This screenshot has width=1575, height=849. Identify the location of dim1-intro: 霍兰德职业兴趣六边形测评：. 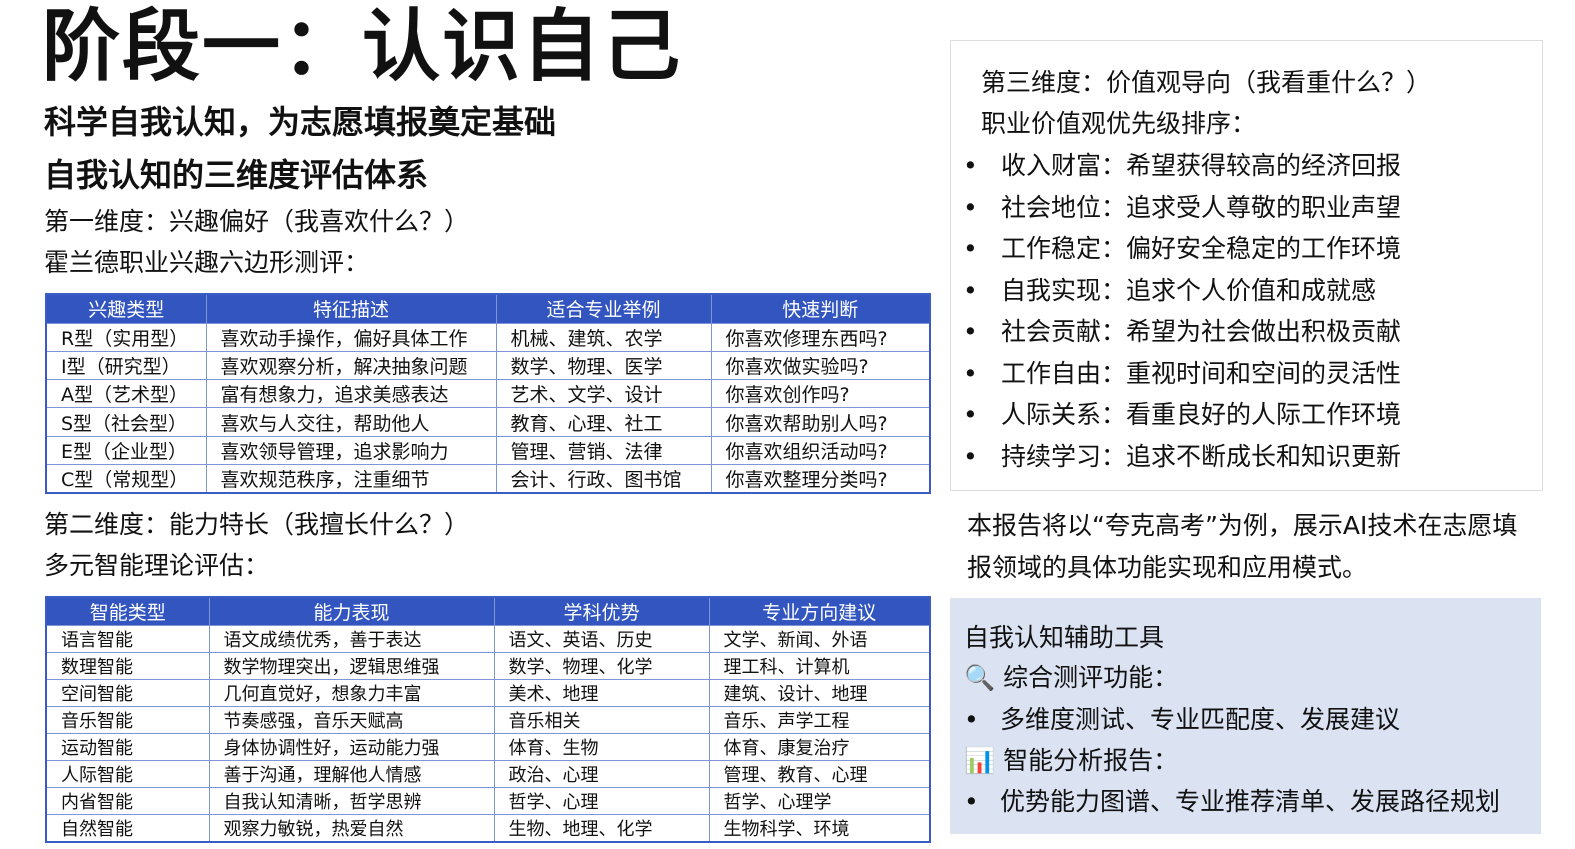
(207, 262).